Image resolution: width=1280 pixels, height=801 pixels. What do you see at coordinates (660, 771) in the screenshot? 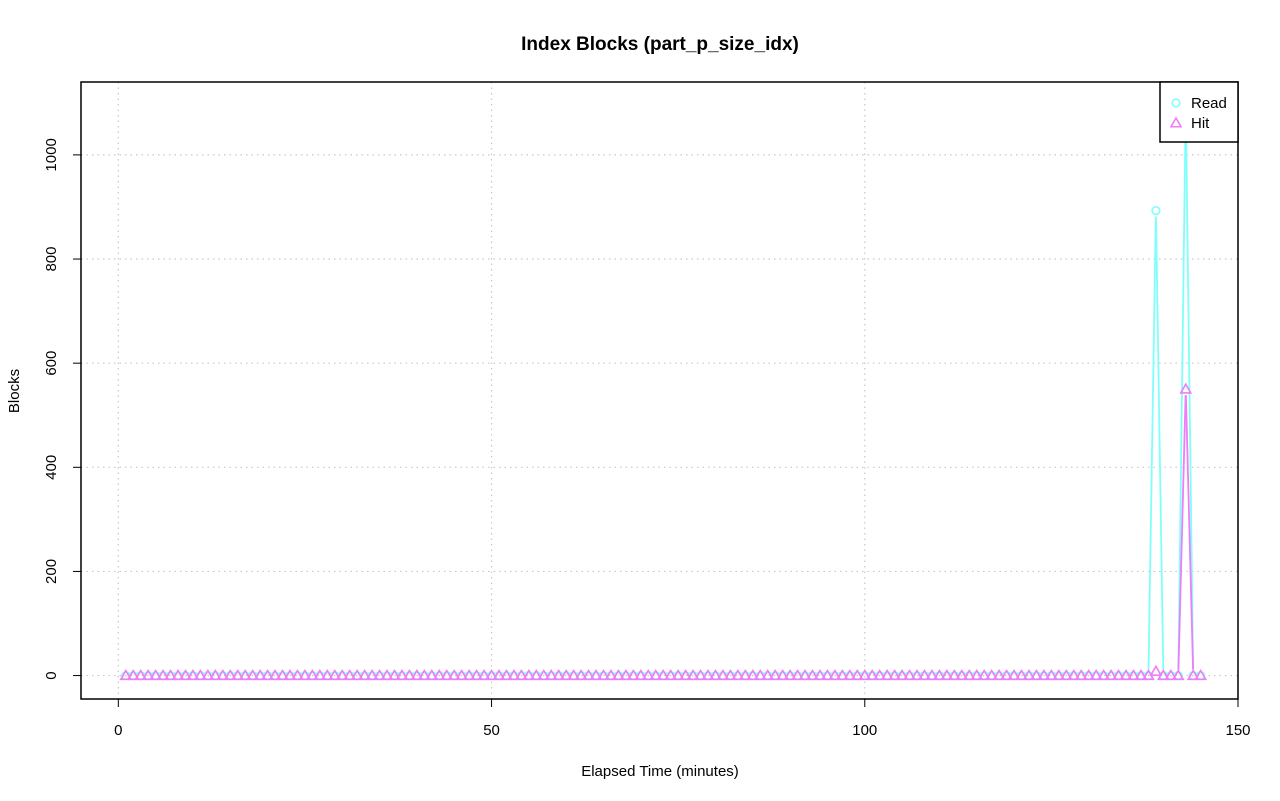
I see `x-axis-label: Elapsed Time (minutes)` at bounding box center [660, 771].